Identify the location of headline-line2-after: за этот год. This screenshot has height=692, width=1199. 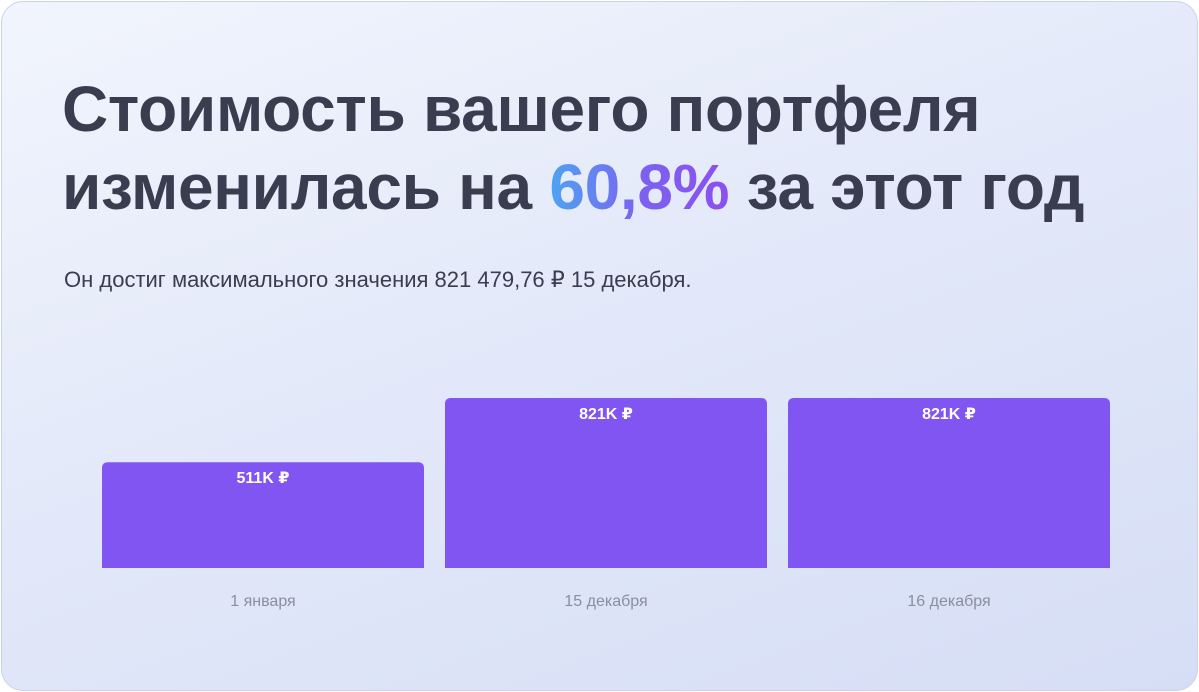
(915, 187).